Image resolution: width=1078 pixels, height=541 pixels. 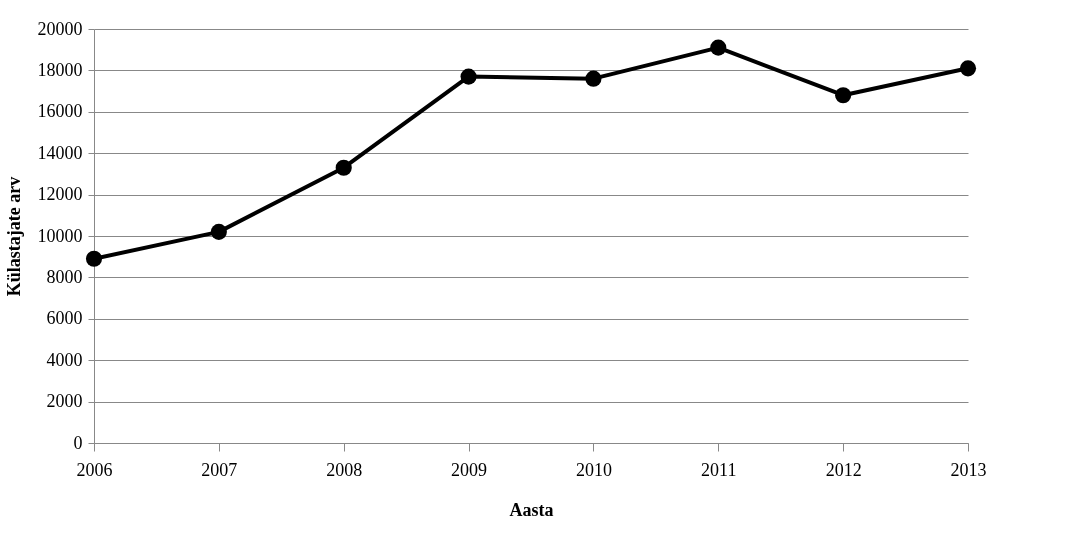 What do you see at coordinates (64, 276) in the screenshot?
I see `y-tick-label: 8000` at bounding box center [64, 276].